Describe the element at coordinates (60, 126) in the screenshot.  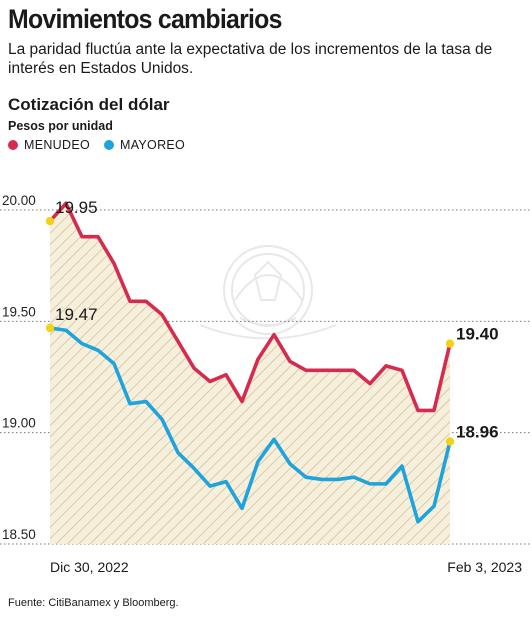
I see `y-axis-label: Pesos por unidad` at that location.